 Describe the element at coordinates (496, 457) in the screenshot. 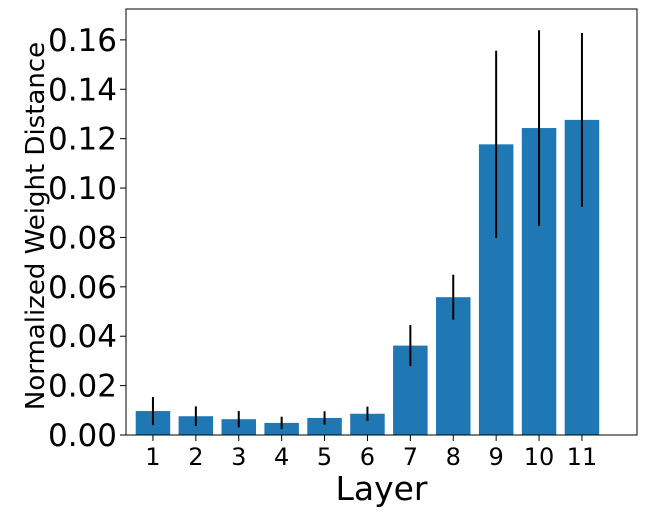

I see `x-tick-label: 9` at that location.